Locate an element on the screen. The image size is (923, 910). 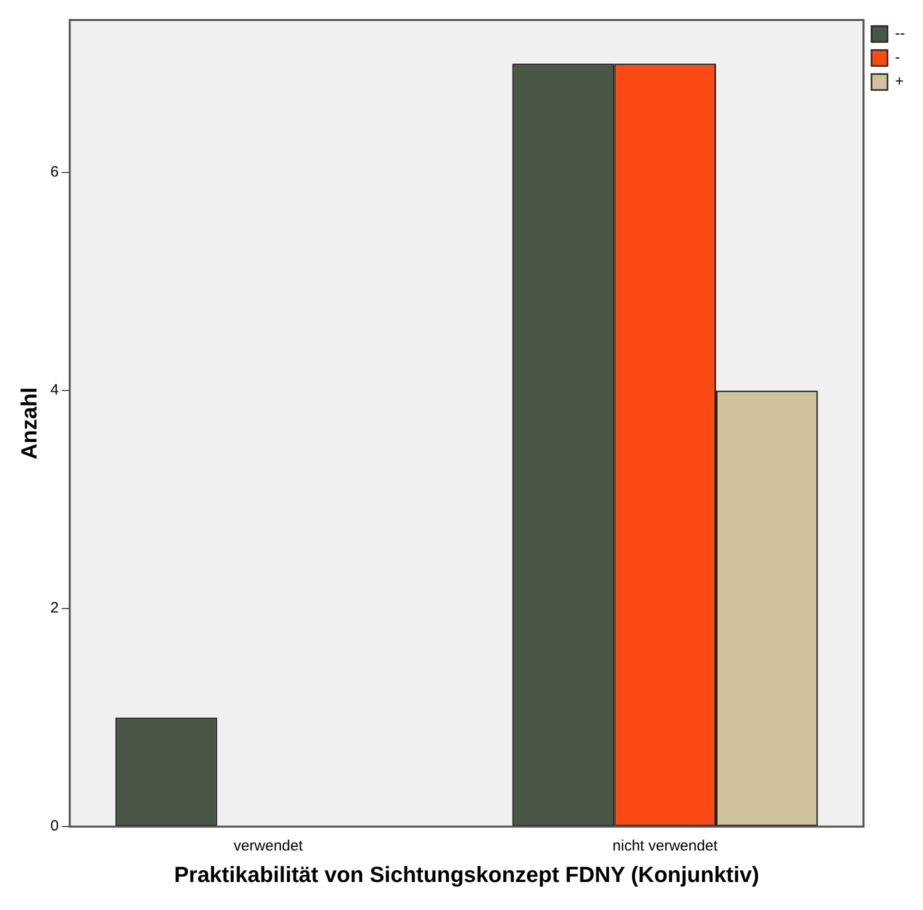
x-tick-label: verwendet is located at coordinates (269, 846).